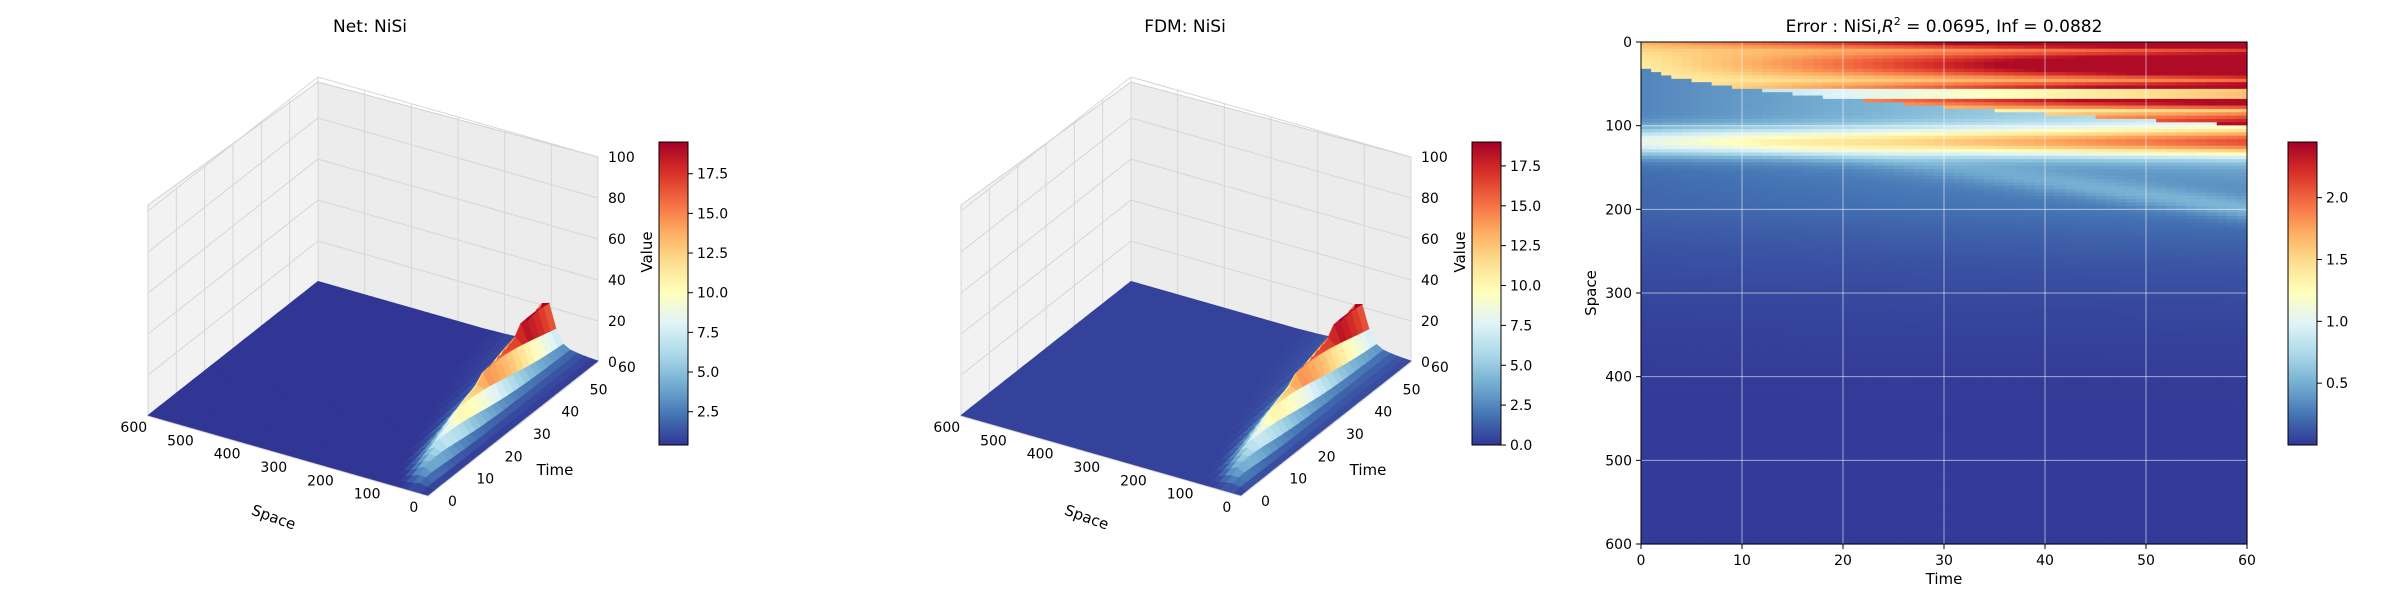  I want to click on panel-error-title: Error : NiSi,R2 = 0.0695, Inf = 0.0882, so click(1944, 26).